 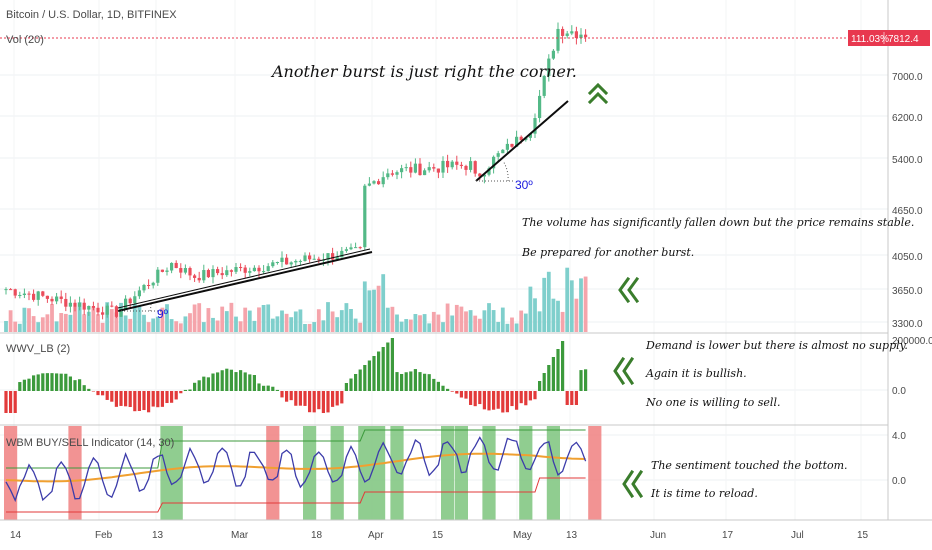 I want to click on time-tick: Jul, so click(x=797, y=535).